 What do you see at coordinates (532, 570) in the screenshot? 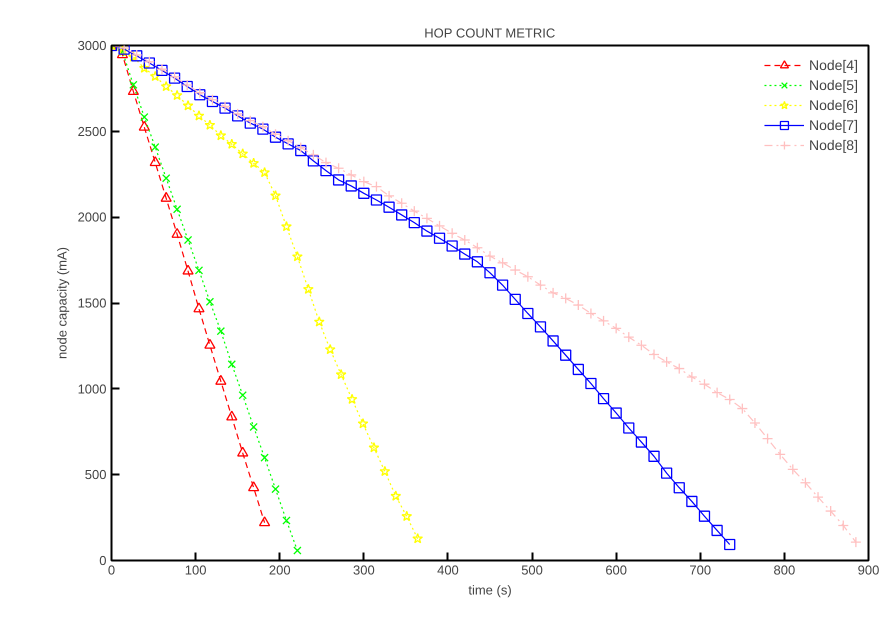
I see `x-tick-label: 500` at bounding box center [532, 570].